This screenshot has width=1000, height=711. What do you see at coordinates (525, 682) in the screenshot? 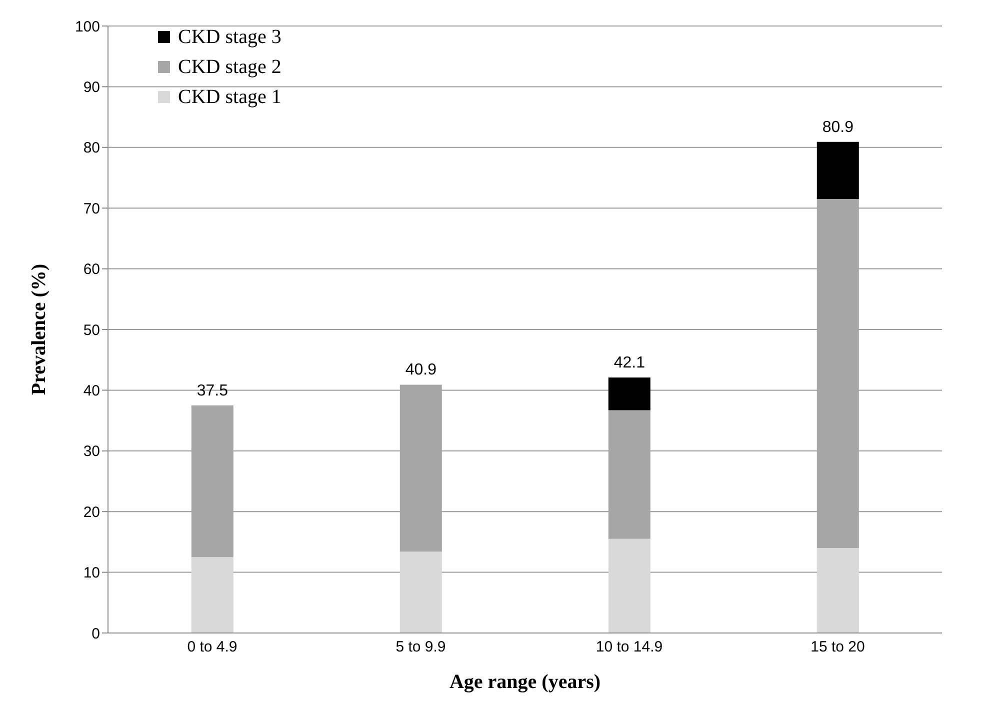
I see `x-axis-title: Age range (years)` at bounding box center [525, 682].